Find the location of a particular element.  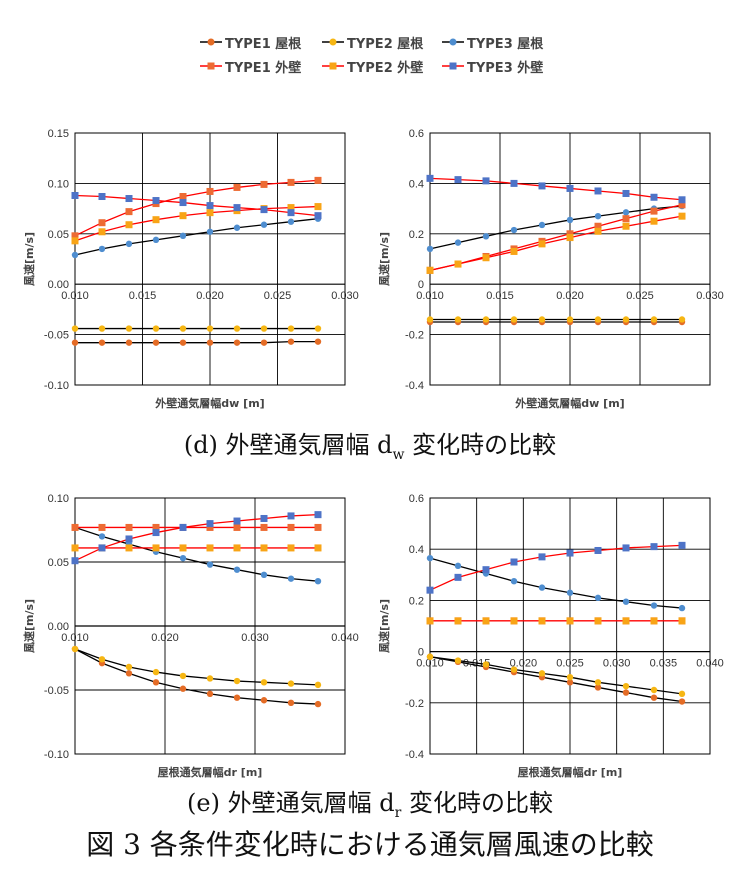

series-line-type1-屋根 is located at coordinates (196, 676).